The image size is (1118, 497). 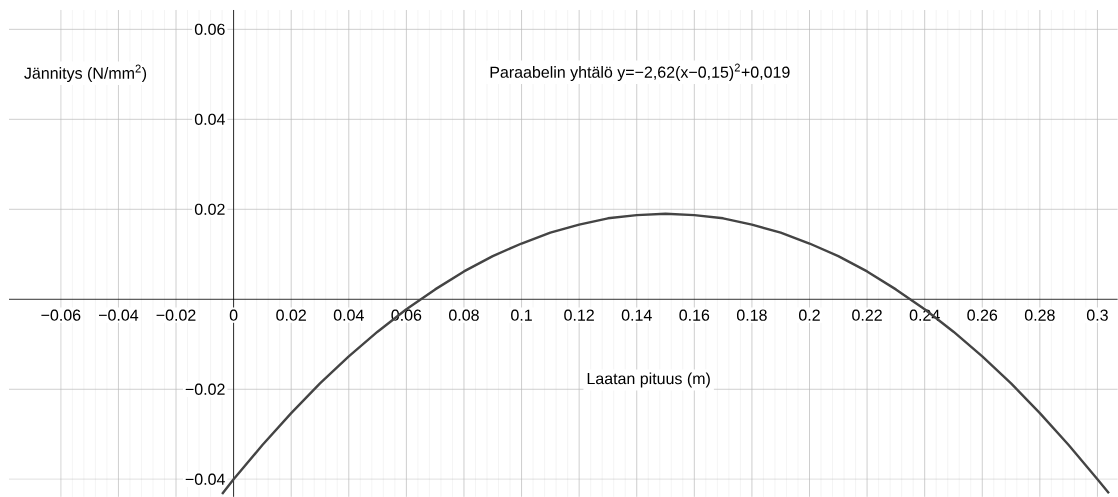 What do you see at coordinates (291, 315) in the screenshot?
I see `x-tick-label: 0.02` at bounding box center [291, 315].